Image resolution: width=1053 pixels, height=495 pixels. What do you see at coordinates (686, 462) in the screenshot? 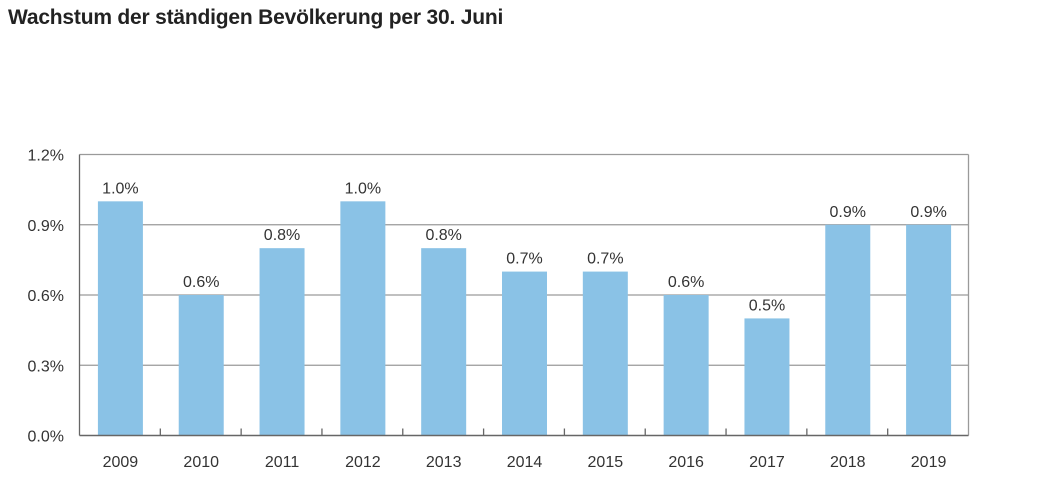
I see `x-tick-label: 2016` at bounding box center [686, 462].